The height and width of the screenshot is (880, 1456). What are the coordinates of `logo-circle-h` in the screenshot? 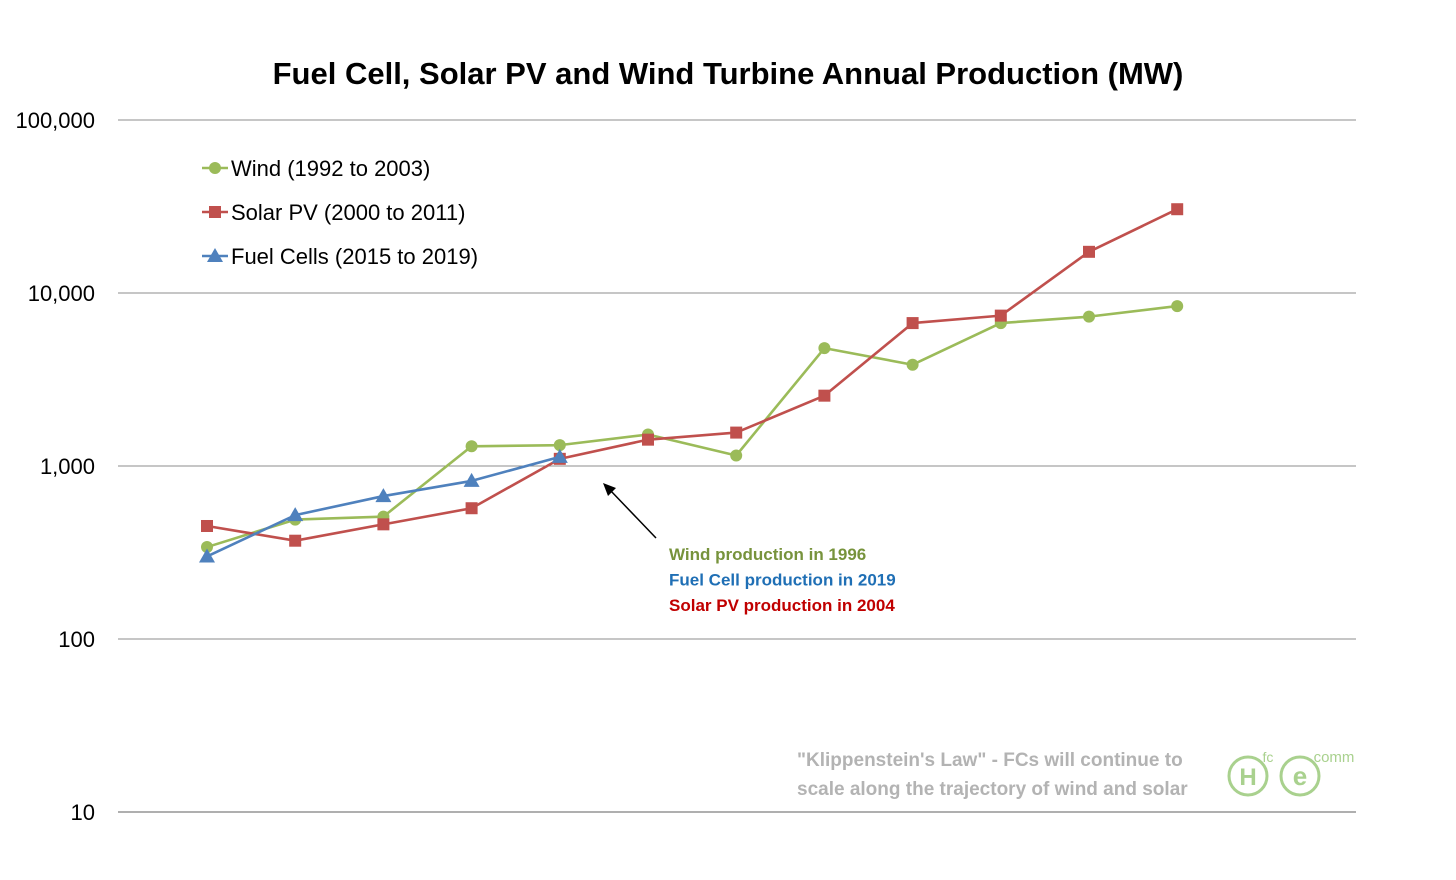 It's located at (1248, 776).